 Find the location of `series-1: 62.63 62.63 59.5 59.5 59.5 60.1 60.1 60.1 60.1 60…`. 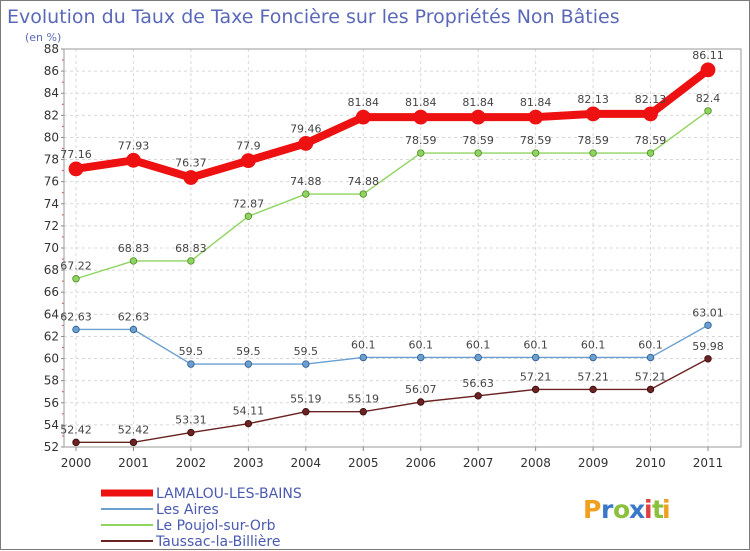

series-1: 62.63 62.63 59.5 59.5 59.5 60.1 60.1 60.1 60.1 60… is located at coordinates (392, 337).